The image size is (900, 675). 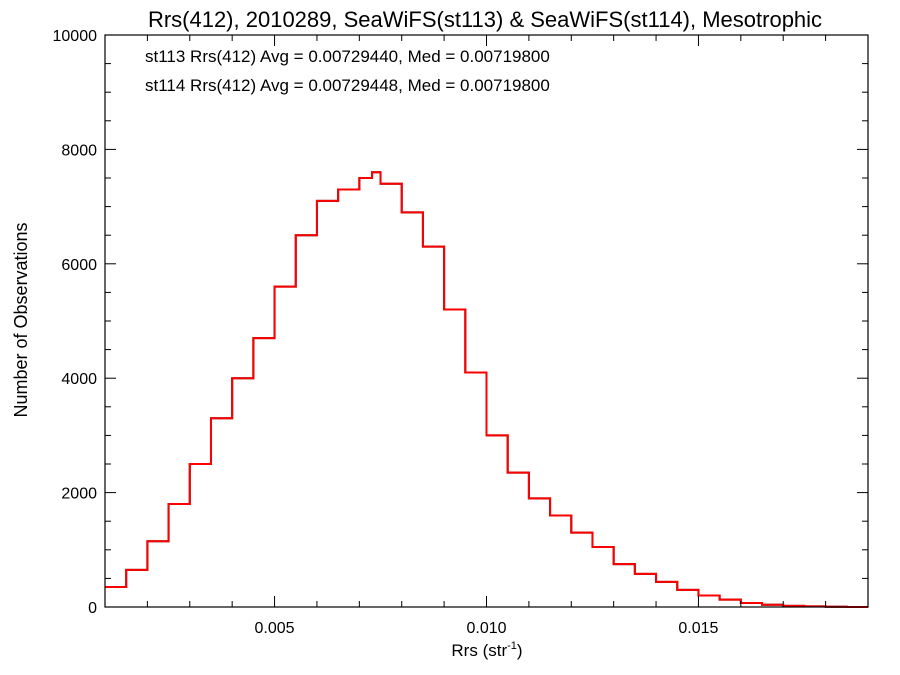 I want to click on y-tick-label: 8000, so click(x=79, y=150).